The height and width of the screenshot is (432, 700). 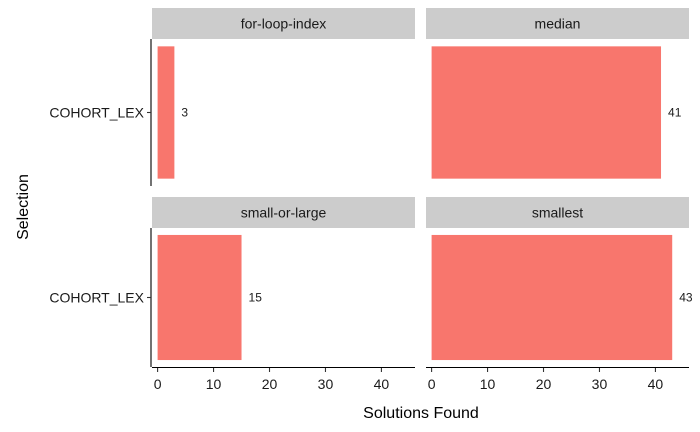 What do you see at coordinates (675, 113) in the screenshot?
I see `bar-value-label: 41` at bounding box center [675, 113].